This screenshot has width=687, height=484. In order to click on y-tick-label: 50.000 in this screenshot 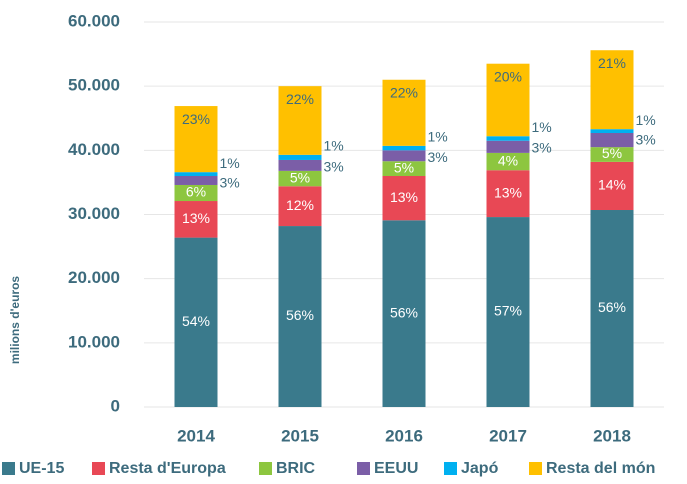, I will do `click(94, 85)`.